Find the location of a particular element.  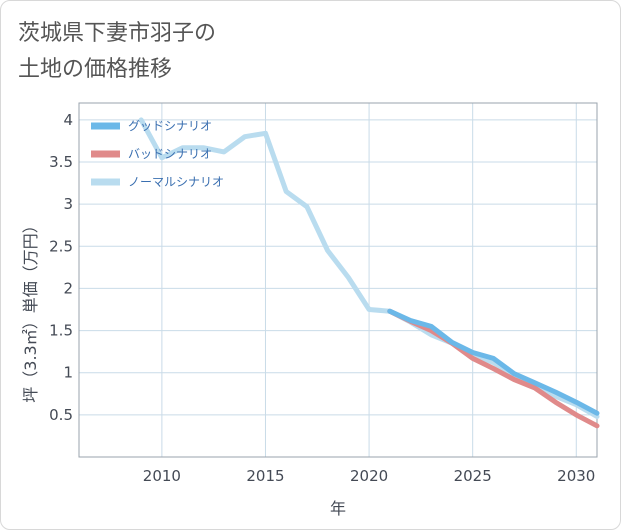

chart-title: 茨城県下妻市羽子の 土地の価格推移 is located at coordinates (117, 52).